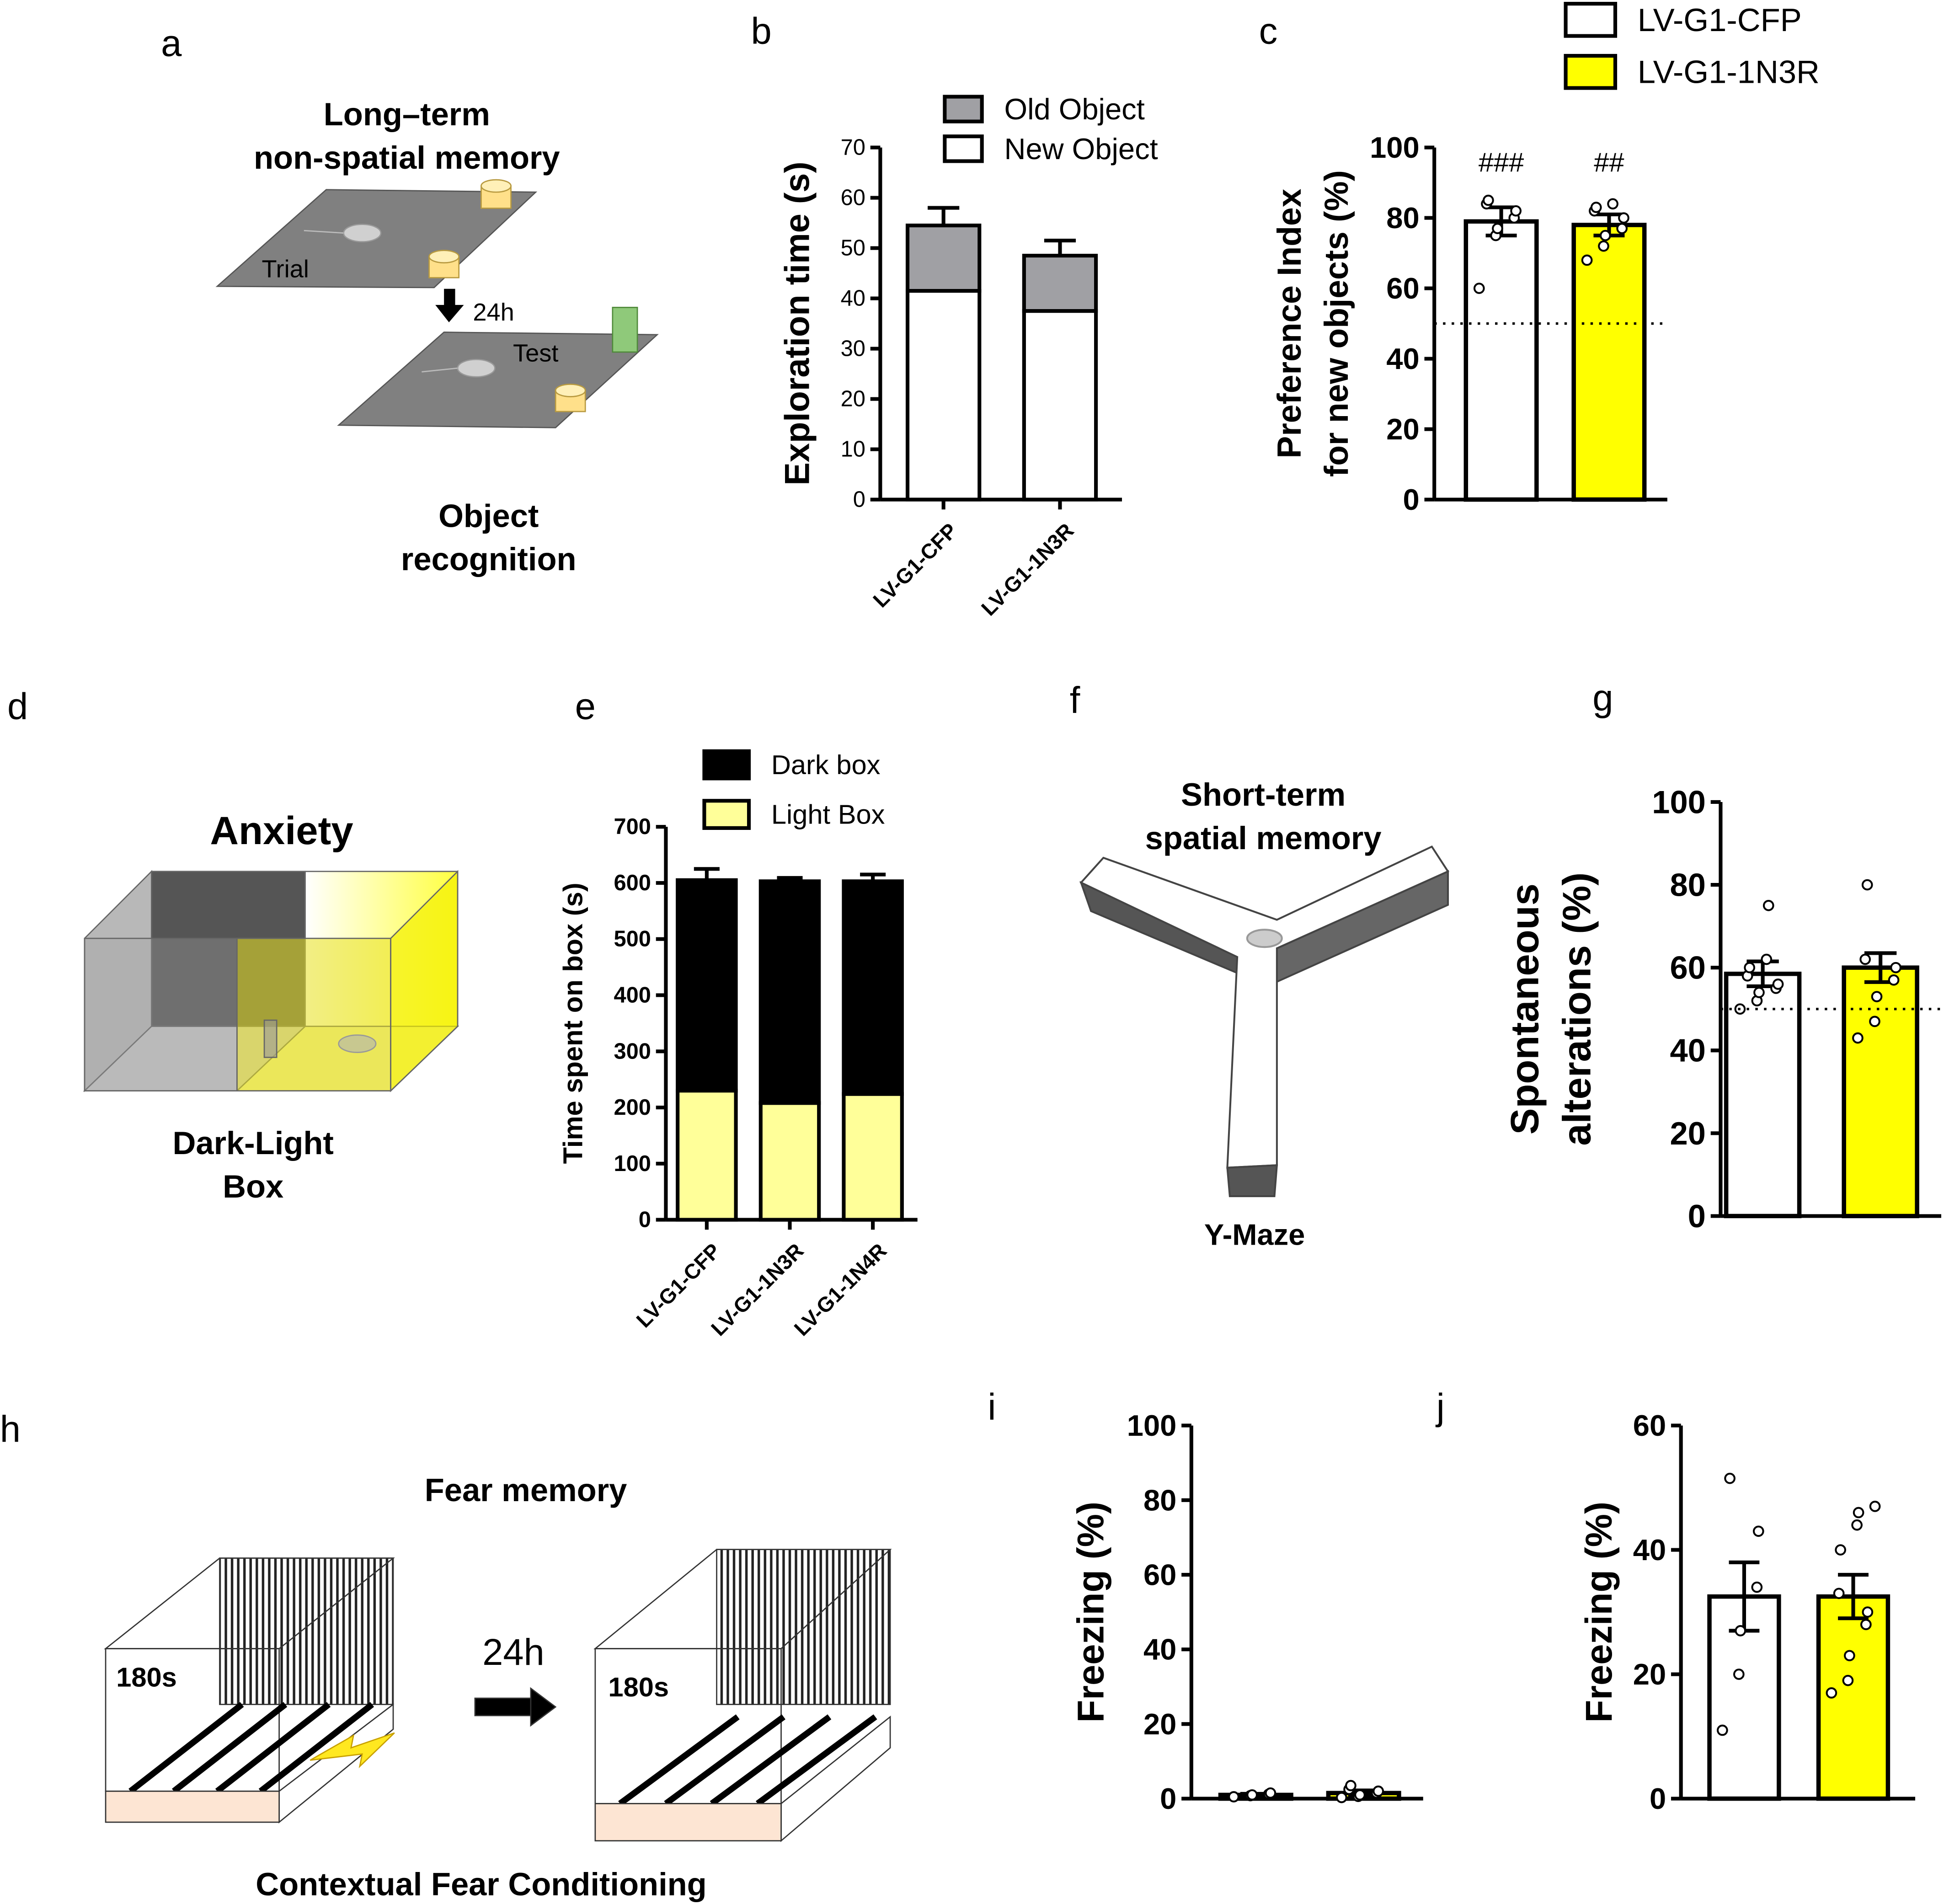 The width and height of the screenshot is (1944, 1904). Describe the element at coordinates (1264, 1014) in the screenshot. I see `y-maze-diagram: Short-term spatial memory Y-Maze` at that location.